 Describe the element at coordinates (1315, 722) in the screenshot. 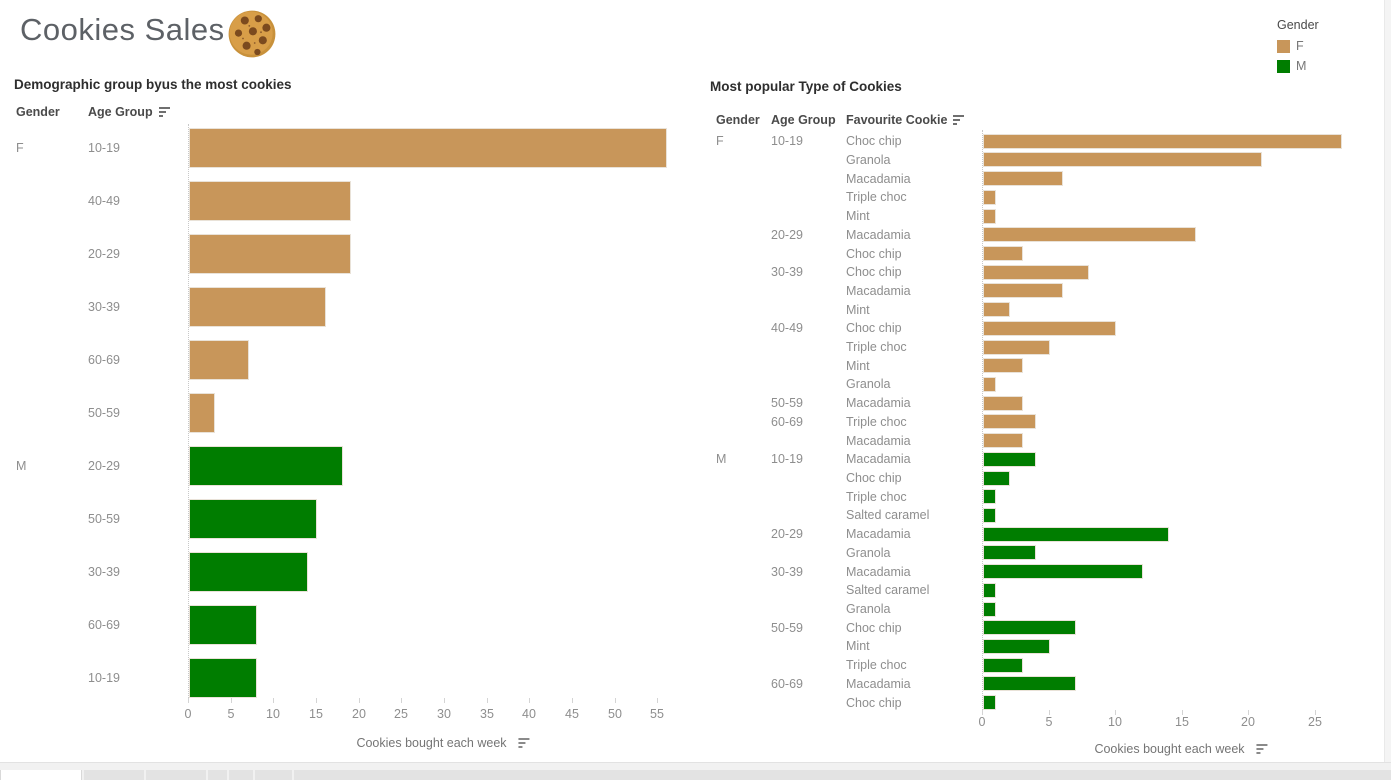

I see `x-axis-tick-label: 25` at that location.